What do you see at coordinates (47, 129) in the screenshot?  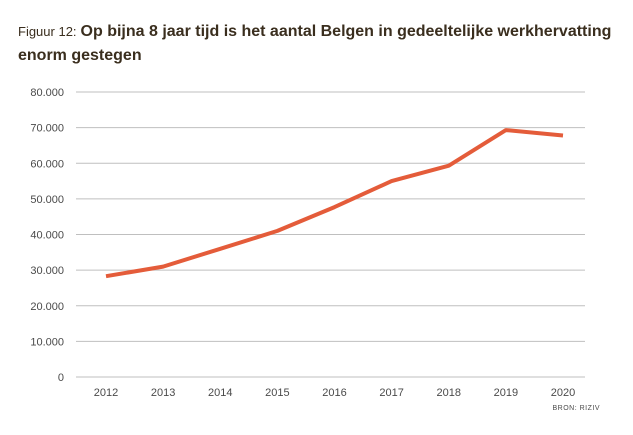 I see `y-tick-label: 70.000` at bounding box center [47, 129].